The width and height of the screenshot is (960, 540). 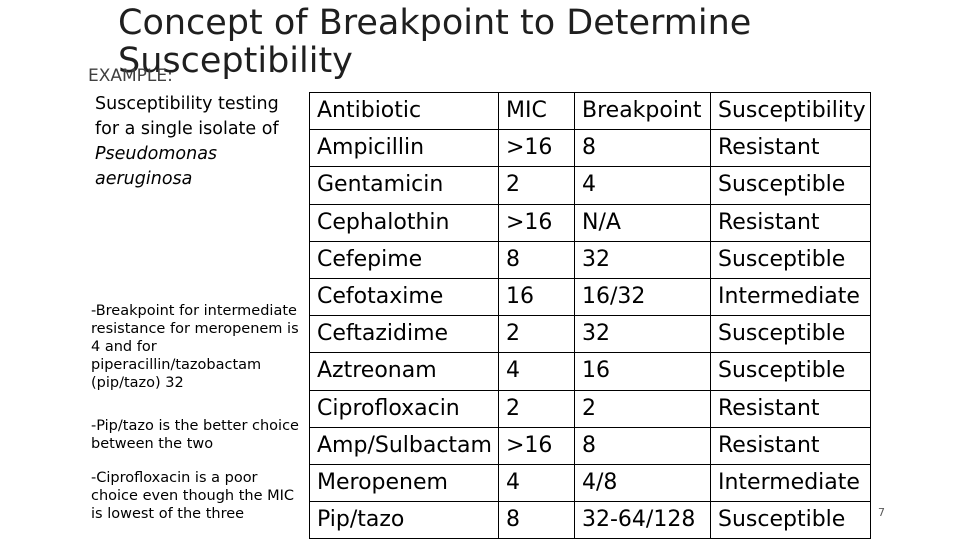 I want to click on table-row: Cephalothin >16 N/A Resistant, so click(x=590, y=222).